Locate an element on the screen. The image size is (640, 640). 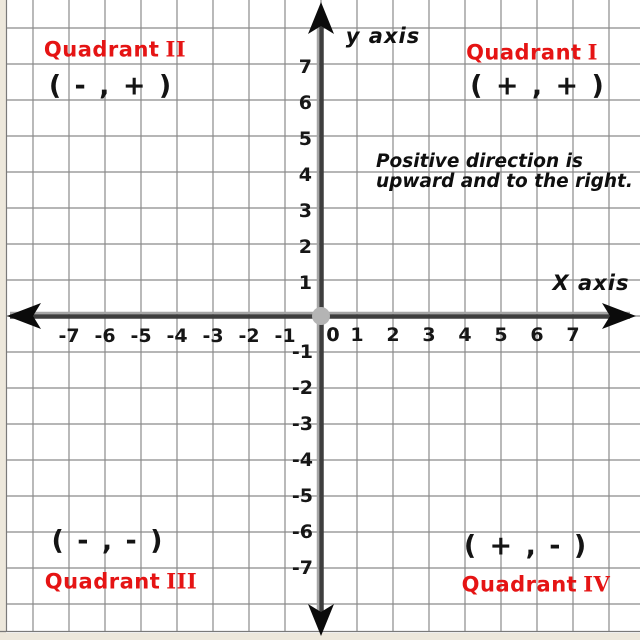
frame-left is located at coordinates (3, 320).